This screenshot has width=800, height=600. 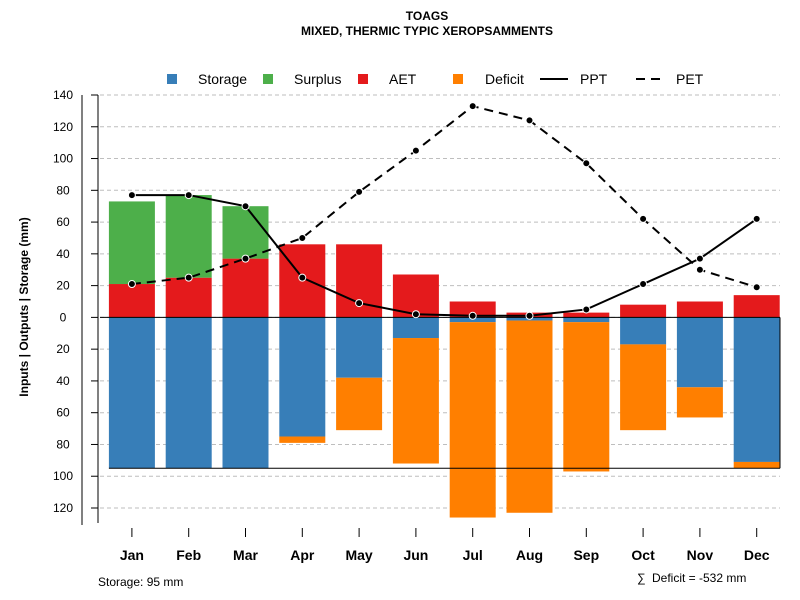 I want to click on legend-swatch-storage, so click(x=172, y=79).